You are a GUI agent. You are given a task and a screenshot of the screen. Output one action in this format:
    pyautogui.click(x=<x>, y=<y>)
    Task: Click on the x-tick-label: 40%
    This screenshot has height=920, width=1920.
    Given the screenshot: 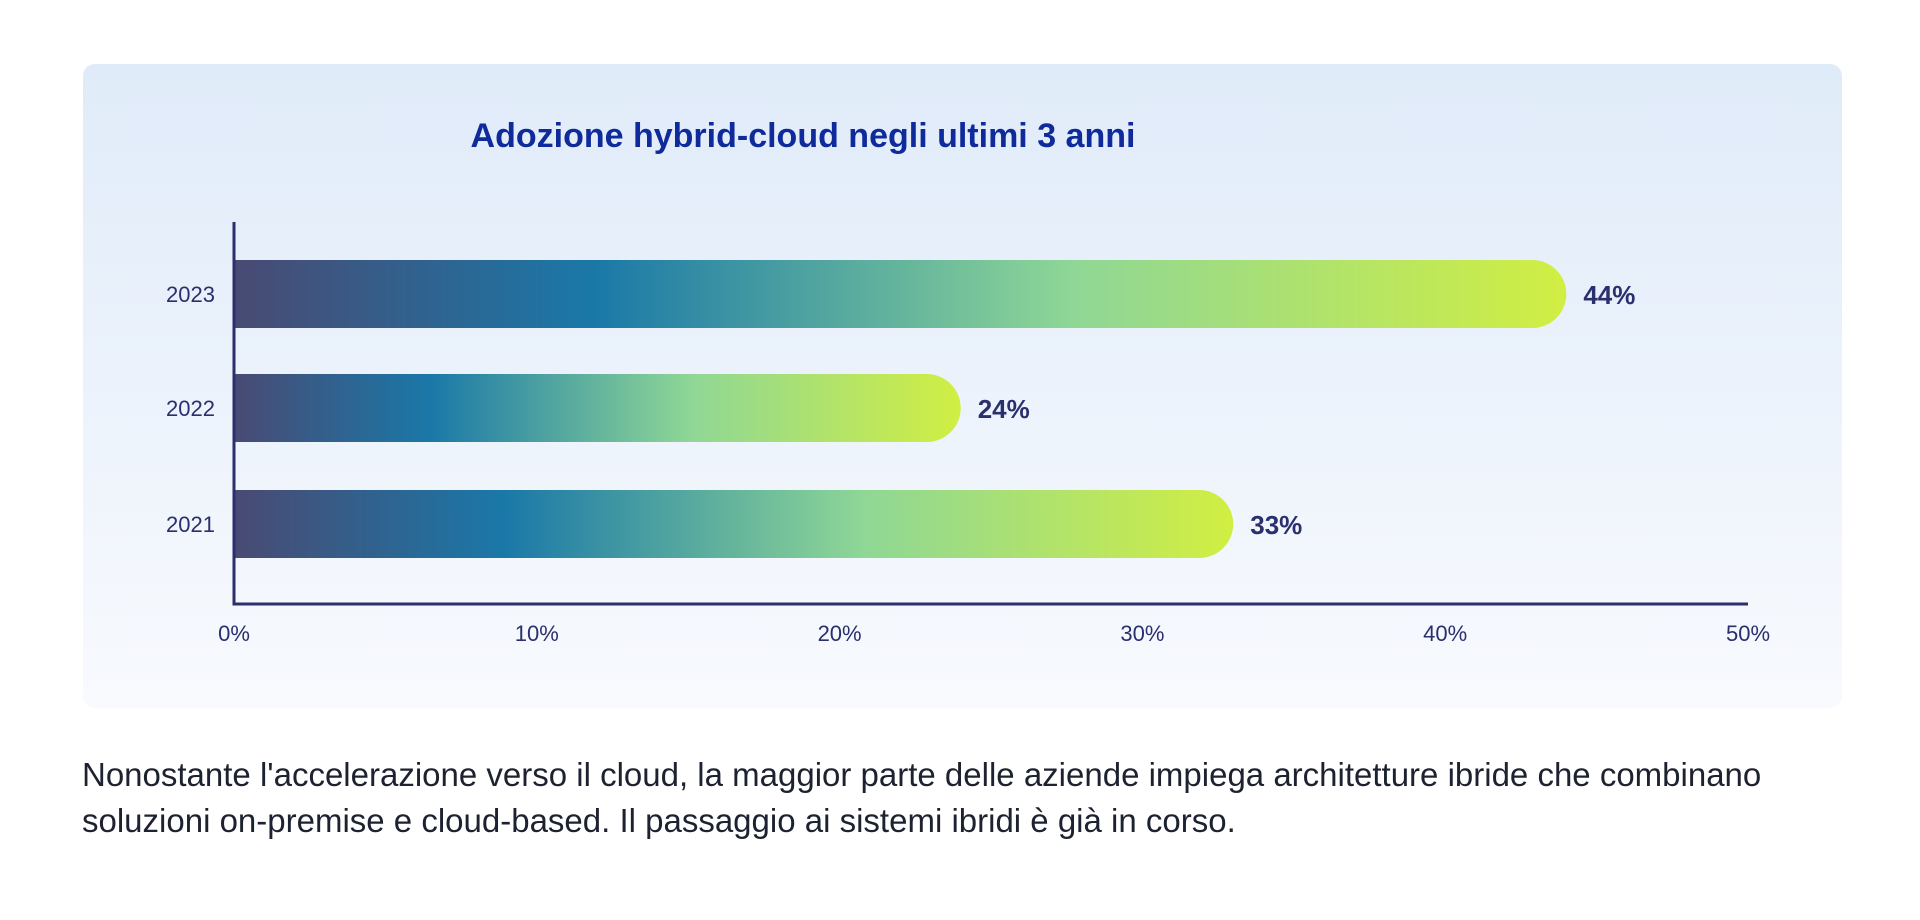 What is the action you would take?
    pyautogui.click(x=1445, y=633)
    